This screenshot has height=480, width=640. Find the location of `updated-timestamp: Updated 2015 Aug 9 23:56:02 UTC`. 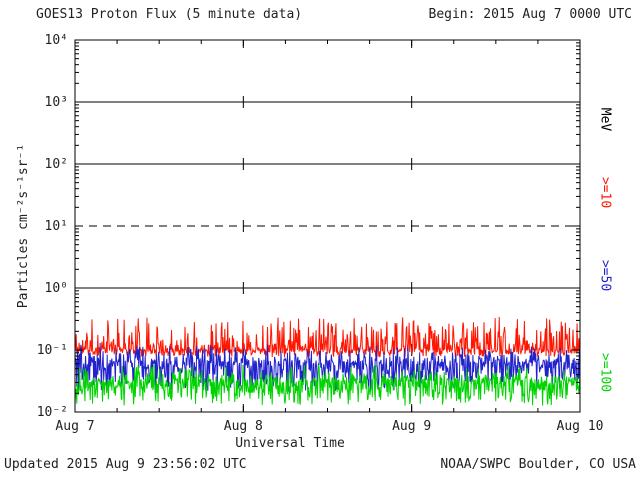

updated-timestamp: Updated 2015 Aug 9 23:56:02 UTC is located at coordinates (125, 464).